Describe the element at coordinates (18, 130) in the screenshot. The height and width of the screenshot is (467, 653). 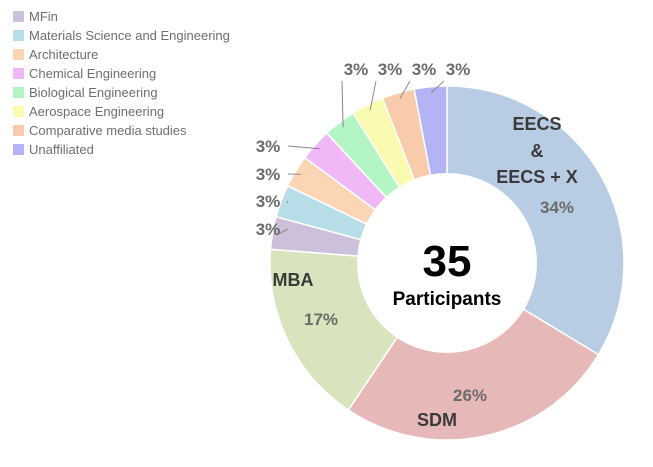
I see `legend-swatch-comparative-media-studies` at that location.